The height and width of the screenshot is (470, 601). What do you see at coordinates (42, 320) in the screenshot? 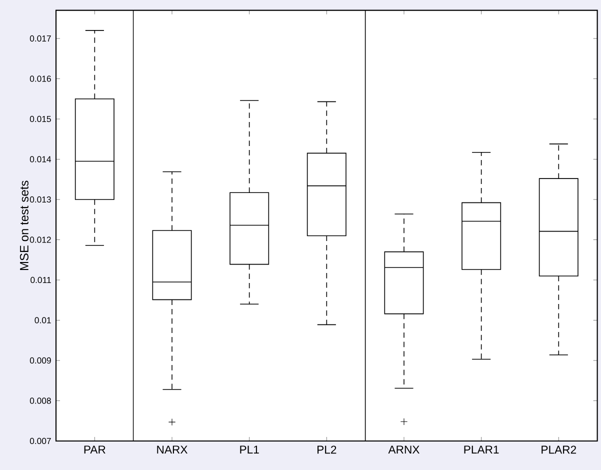
I see `y-tick-label: 0.01` at bounding box center [42, 320].